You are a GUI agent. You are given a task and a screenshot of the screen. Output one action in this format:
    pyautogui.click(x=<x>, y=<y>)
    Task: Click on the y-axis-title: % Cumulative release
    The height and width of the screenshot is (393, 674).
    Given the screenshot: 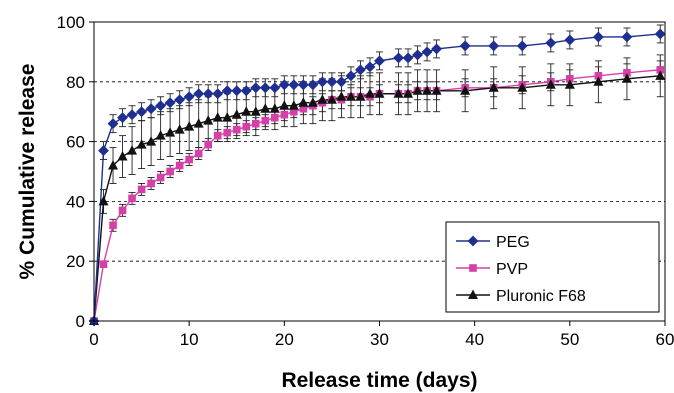 What is the action you would take?
    pyautogui.click(x=27, y=172)
    